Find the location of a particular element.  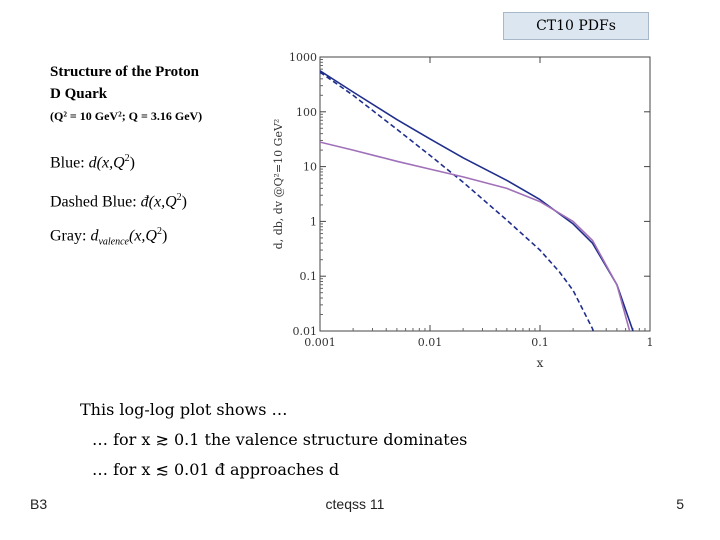

legend-gray-close: ) is located at coordinates (164, 236).